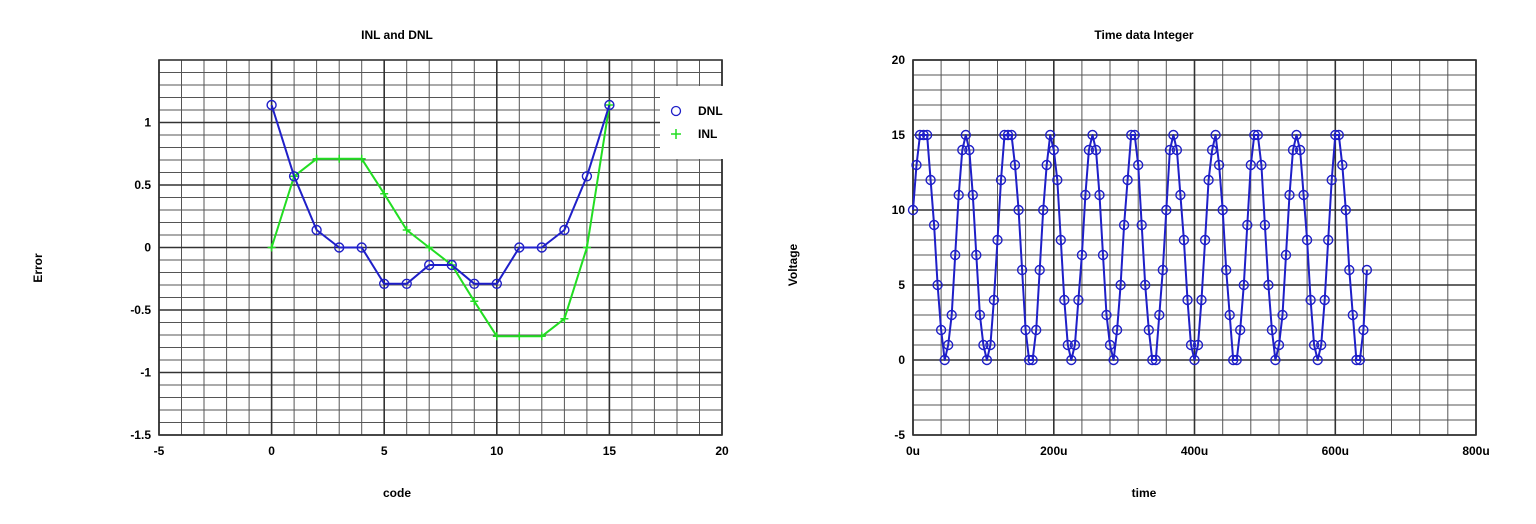  What do you see at coordinates (1194, 451) in the screenshot?
I see `x-tick-label: 400u` at bounding box center [1194, 451].